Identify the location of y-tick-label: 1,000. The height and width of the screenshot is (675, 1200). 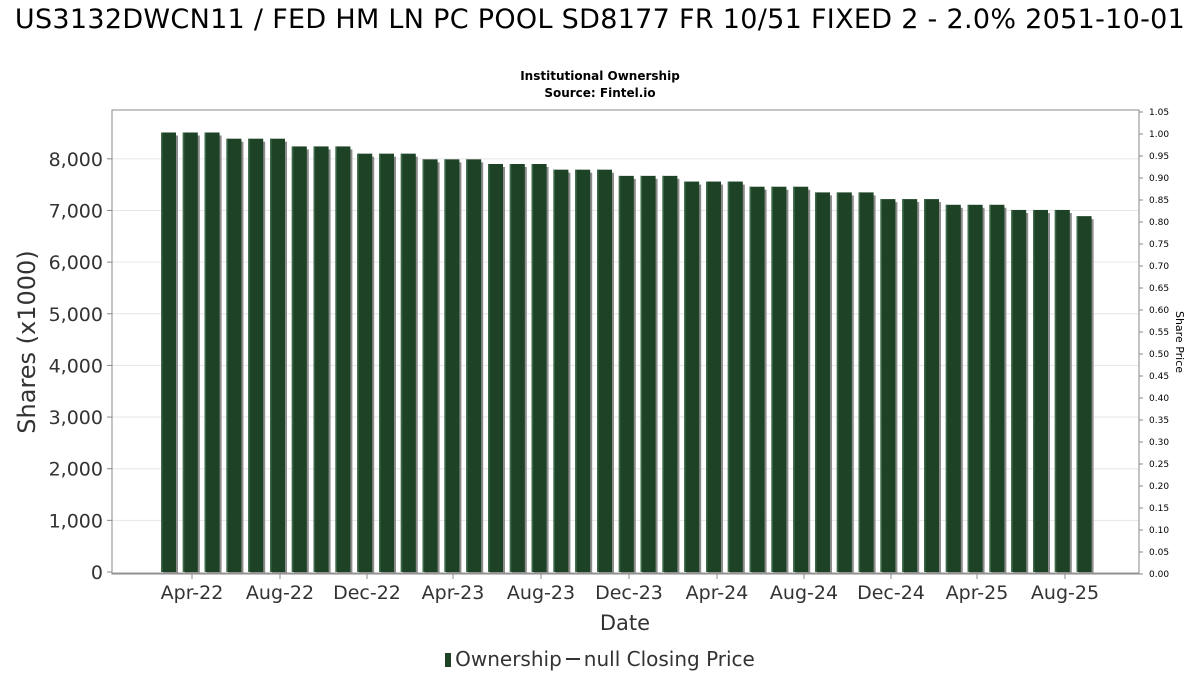
(76, 521).